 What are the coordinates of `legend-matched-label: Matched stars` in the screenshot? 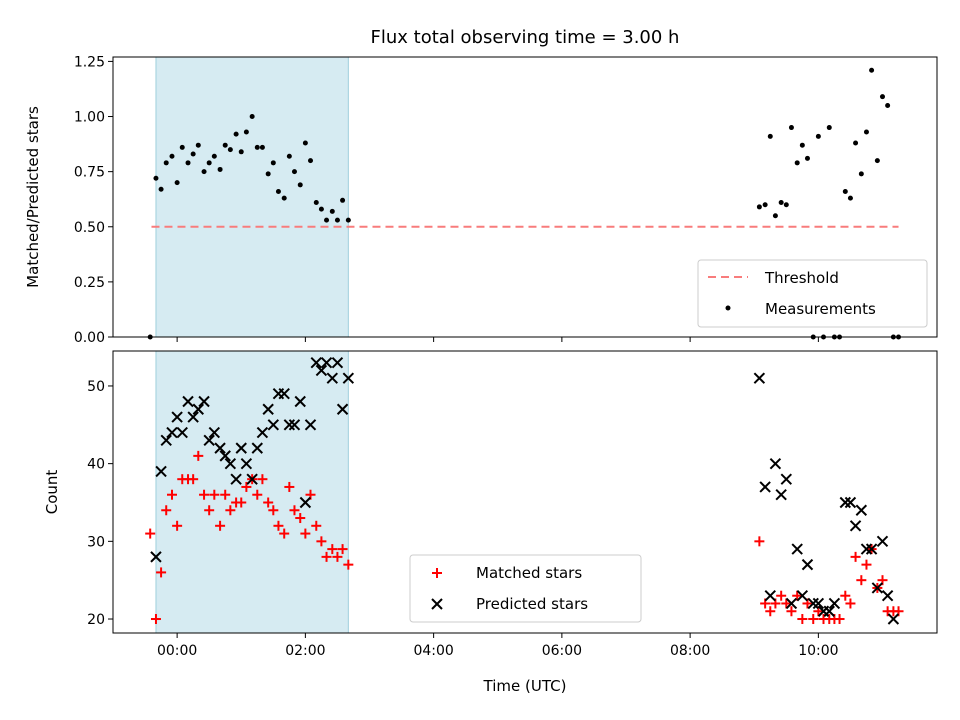 It's located at (529, 573).